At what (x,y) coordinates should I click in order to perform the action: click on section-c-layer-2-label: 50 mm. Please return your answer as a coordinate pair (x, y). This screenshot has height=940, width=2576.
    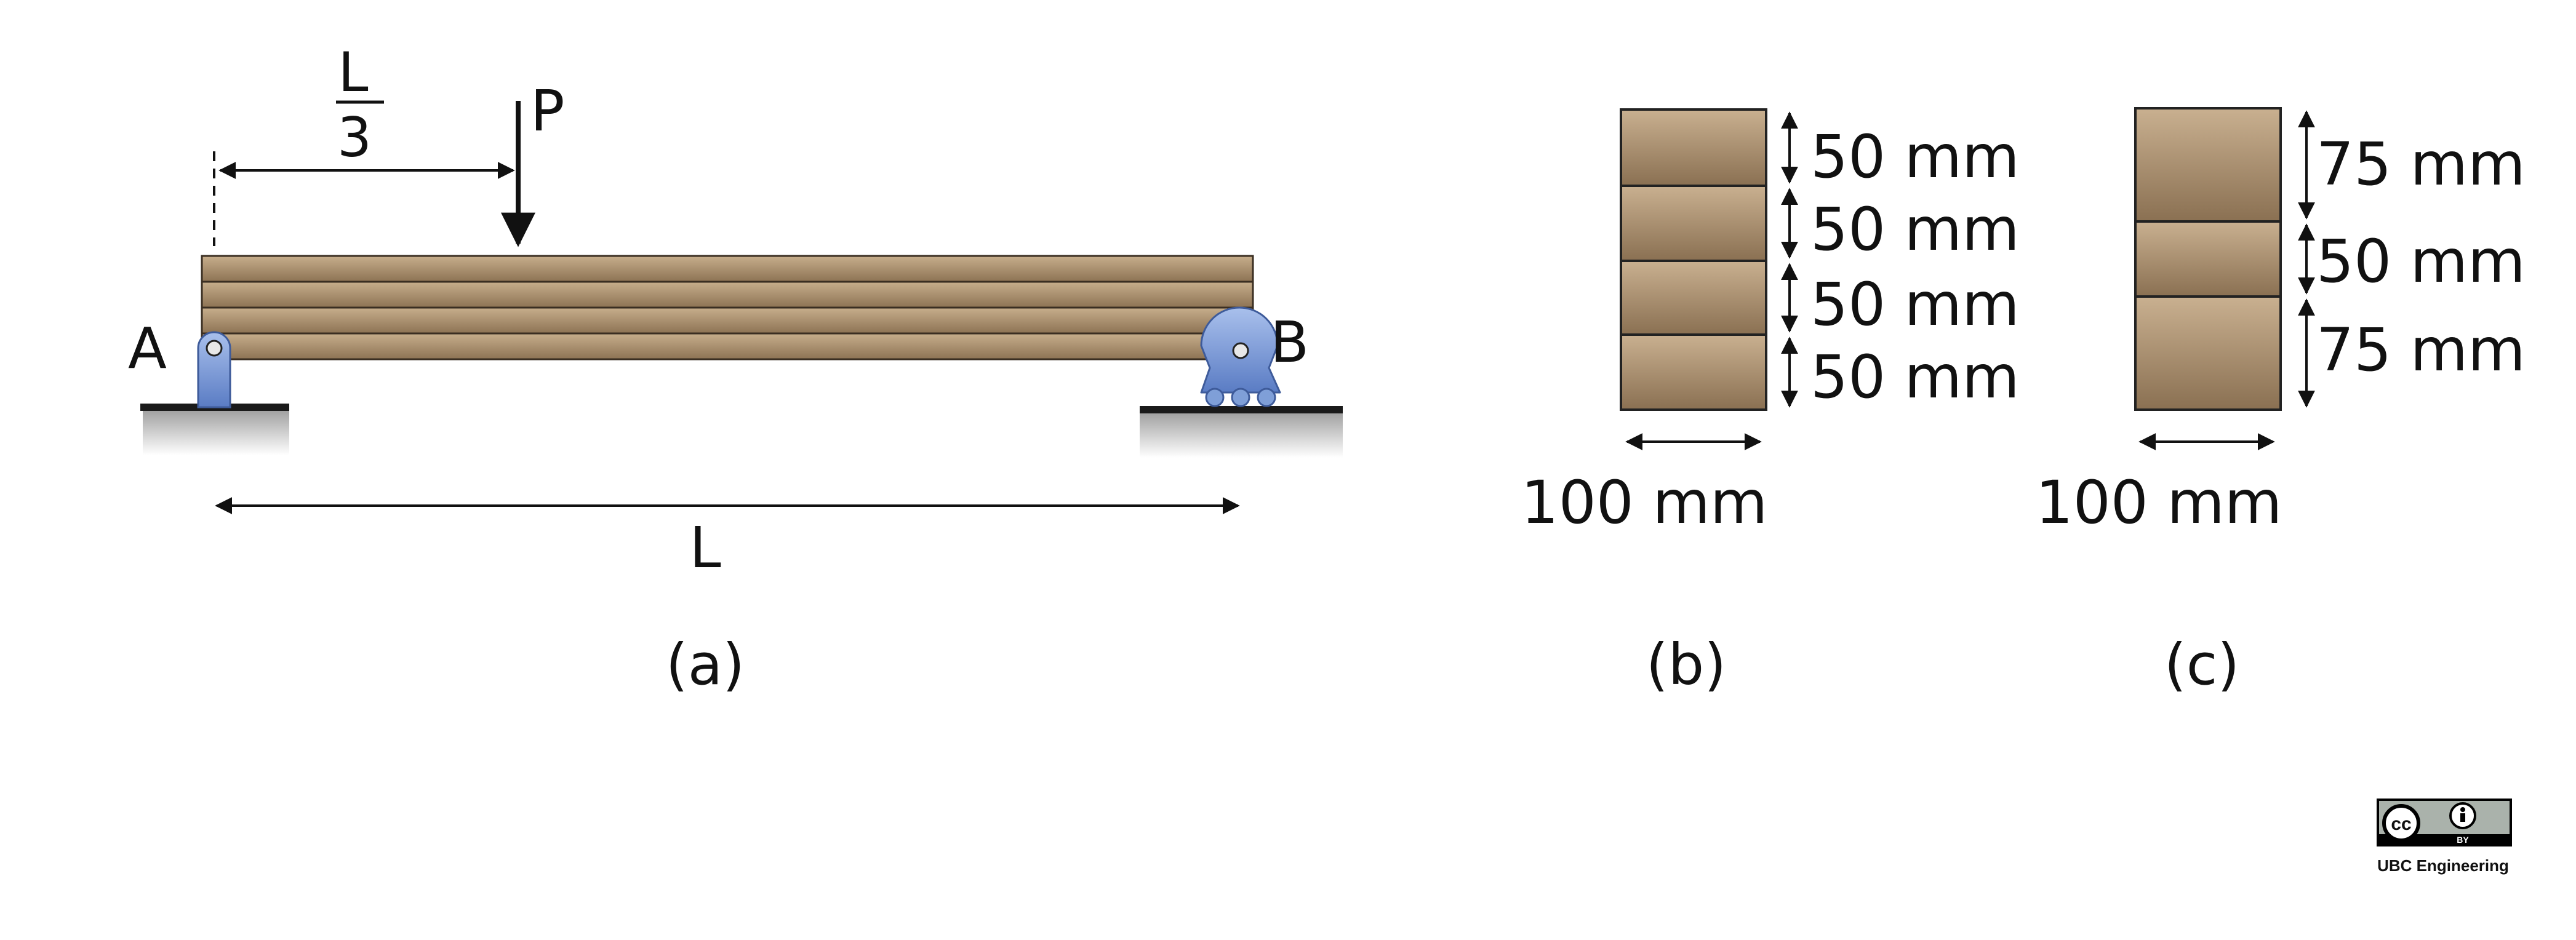
    Looking at the image, I should click on (2421, 261).